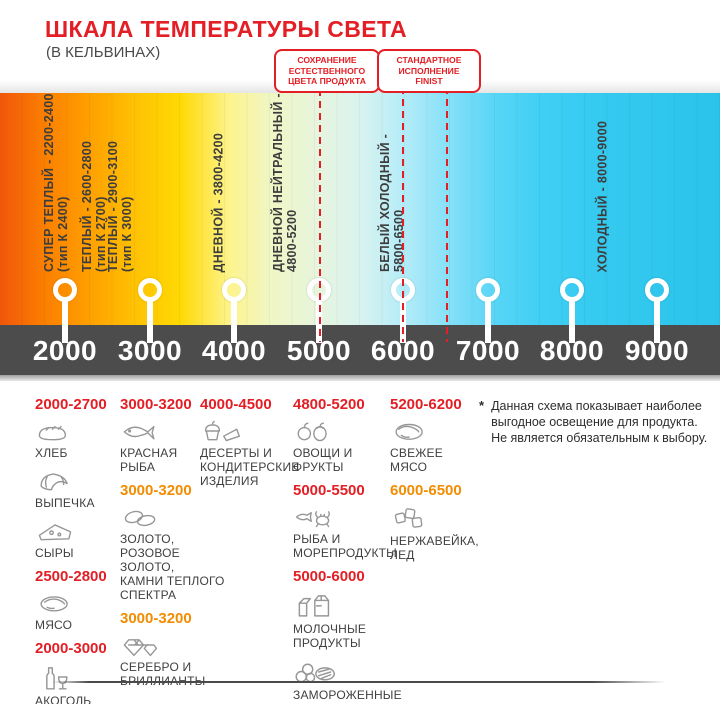 The width and height of the screenshot is (720, 704). I want to click on kelvin-bar-shadow, so click(360, 378).